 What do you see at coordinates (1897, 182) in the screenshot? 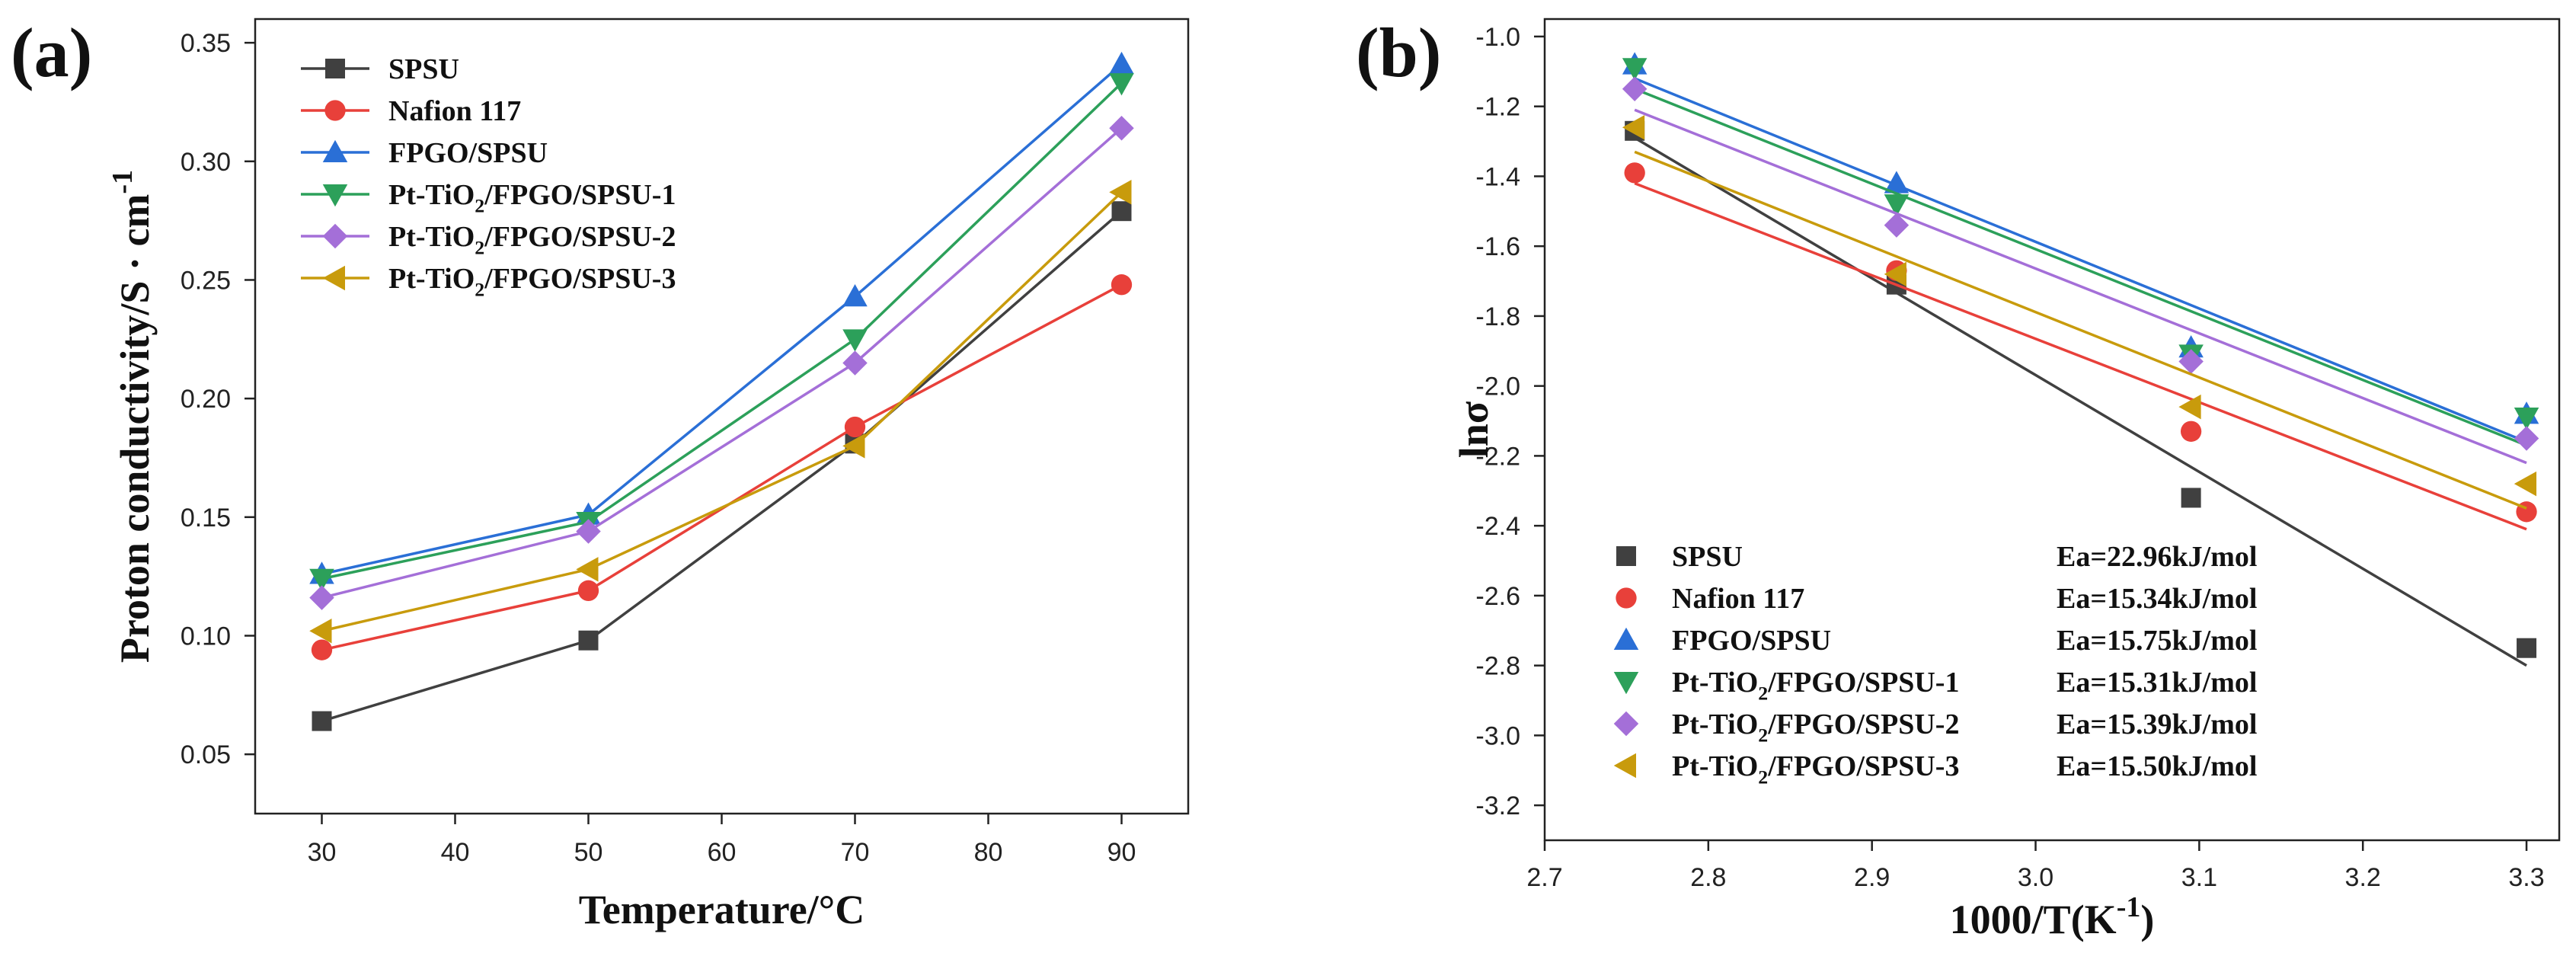
I see `data-point-fpgo-spsu` at bounding box center [1897, 182].